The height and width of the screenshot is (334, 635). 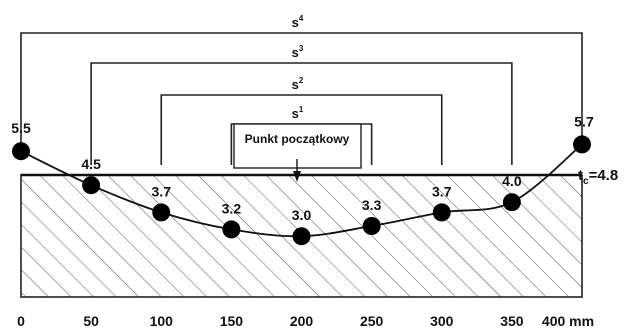 What do you see at coordinates (372, 205) in the screenshot?
I see `measurement-value-label: 3.3` at bounding box center [372, 205].